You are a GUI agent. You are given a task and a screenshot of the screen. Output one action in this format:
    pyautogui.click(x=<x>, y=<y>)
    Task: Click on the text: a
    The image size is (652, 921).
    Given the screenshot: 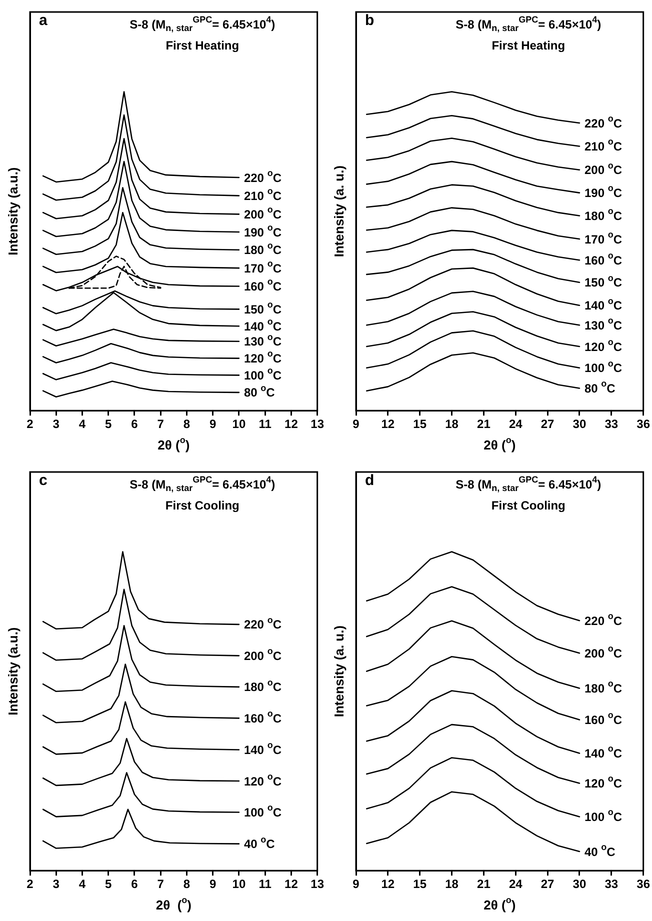 What is the action you would take?
    pyautogui.click(x=43, y=21)
    